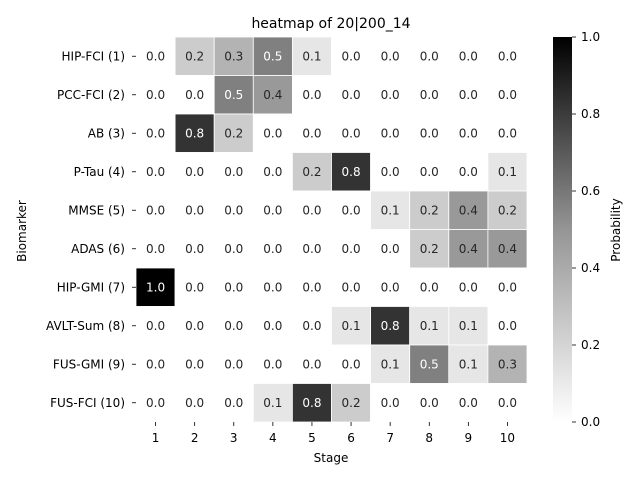 This screenshot has height=485, width=640. Describe the element at coordinates (99, 172) in the screenshot. I see `y-tick-label: P-Tau (4)` at that location.